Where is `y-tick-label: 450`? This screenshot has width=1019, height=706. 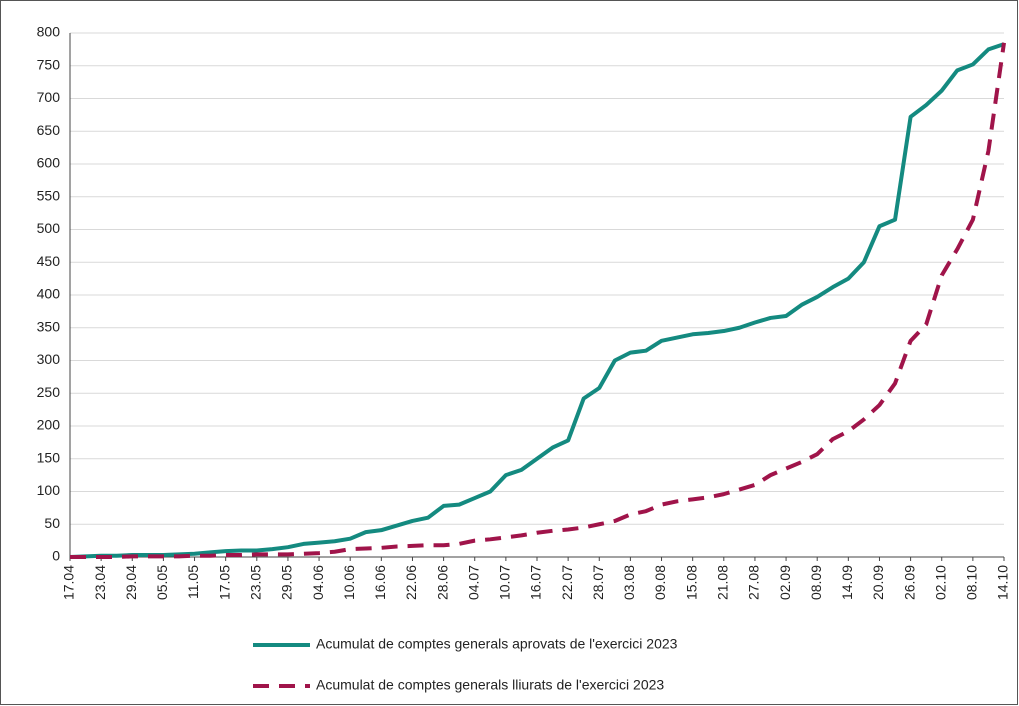
y-tick-label: 450 is located at coordinates (49, 261).